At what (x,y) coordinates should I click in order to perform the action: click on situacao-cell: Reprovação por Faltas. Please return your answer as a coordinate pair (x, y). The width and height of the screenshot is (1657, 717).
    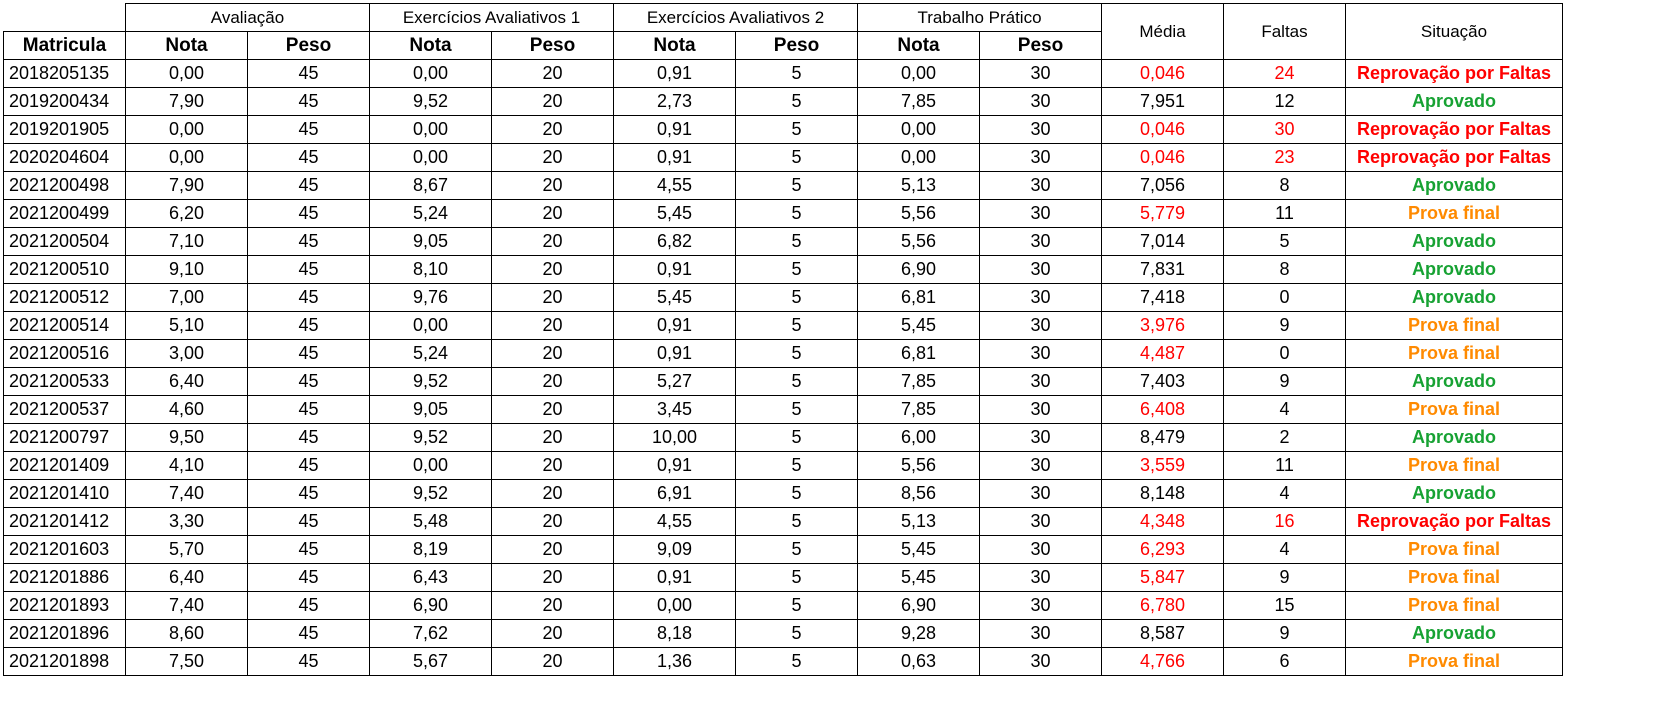
    Looking at the image, I should click on (1454, 157).